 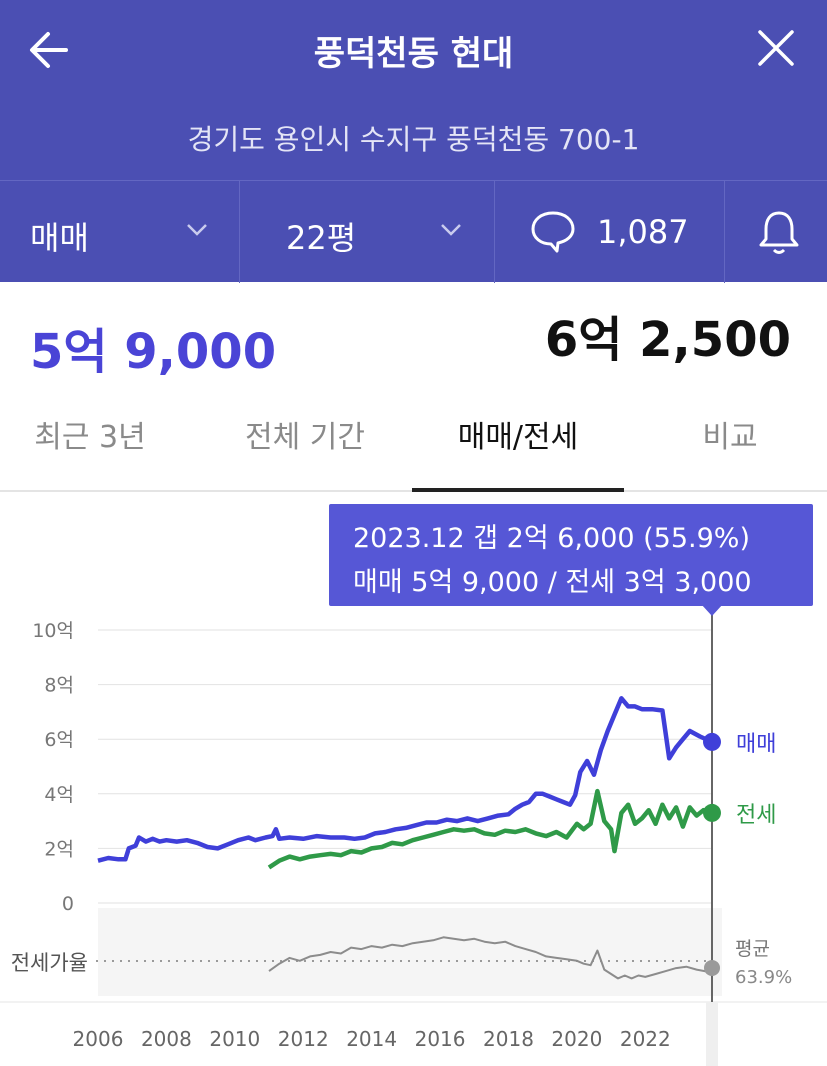 I want to click on x-tick-label: 2018, so click(x=508, y=1039).